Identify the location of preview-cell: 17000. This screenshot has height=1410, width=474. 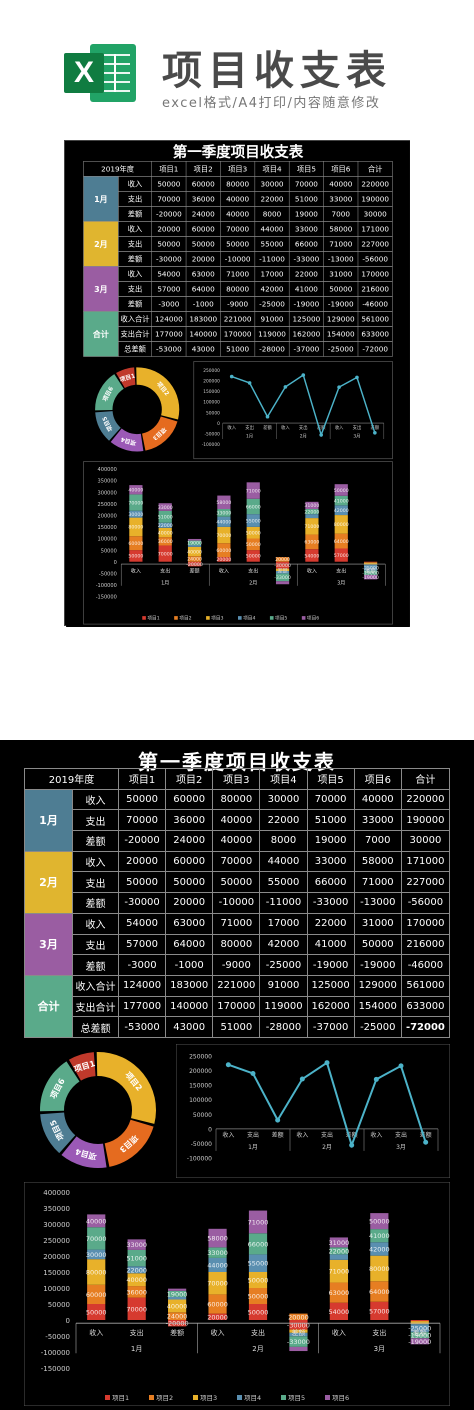
(271, 274).